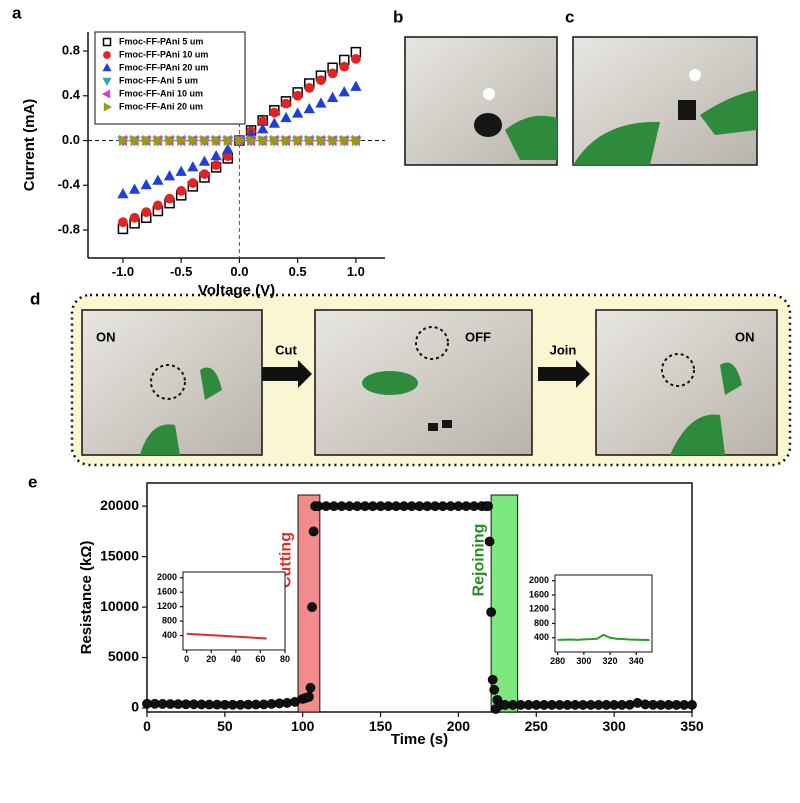 This screenshot has height=803, width=800. I want to click on y-tick-label: -0.4, so click(69, 184).